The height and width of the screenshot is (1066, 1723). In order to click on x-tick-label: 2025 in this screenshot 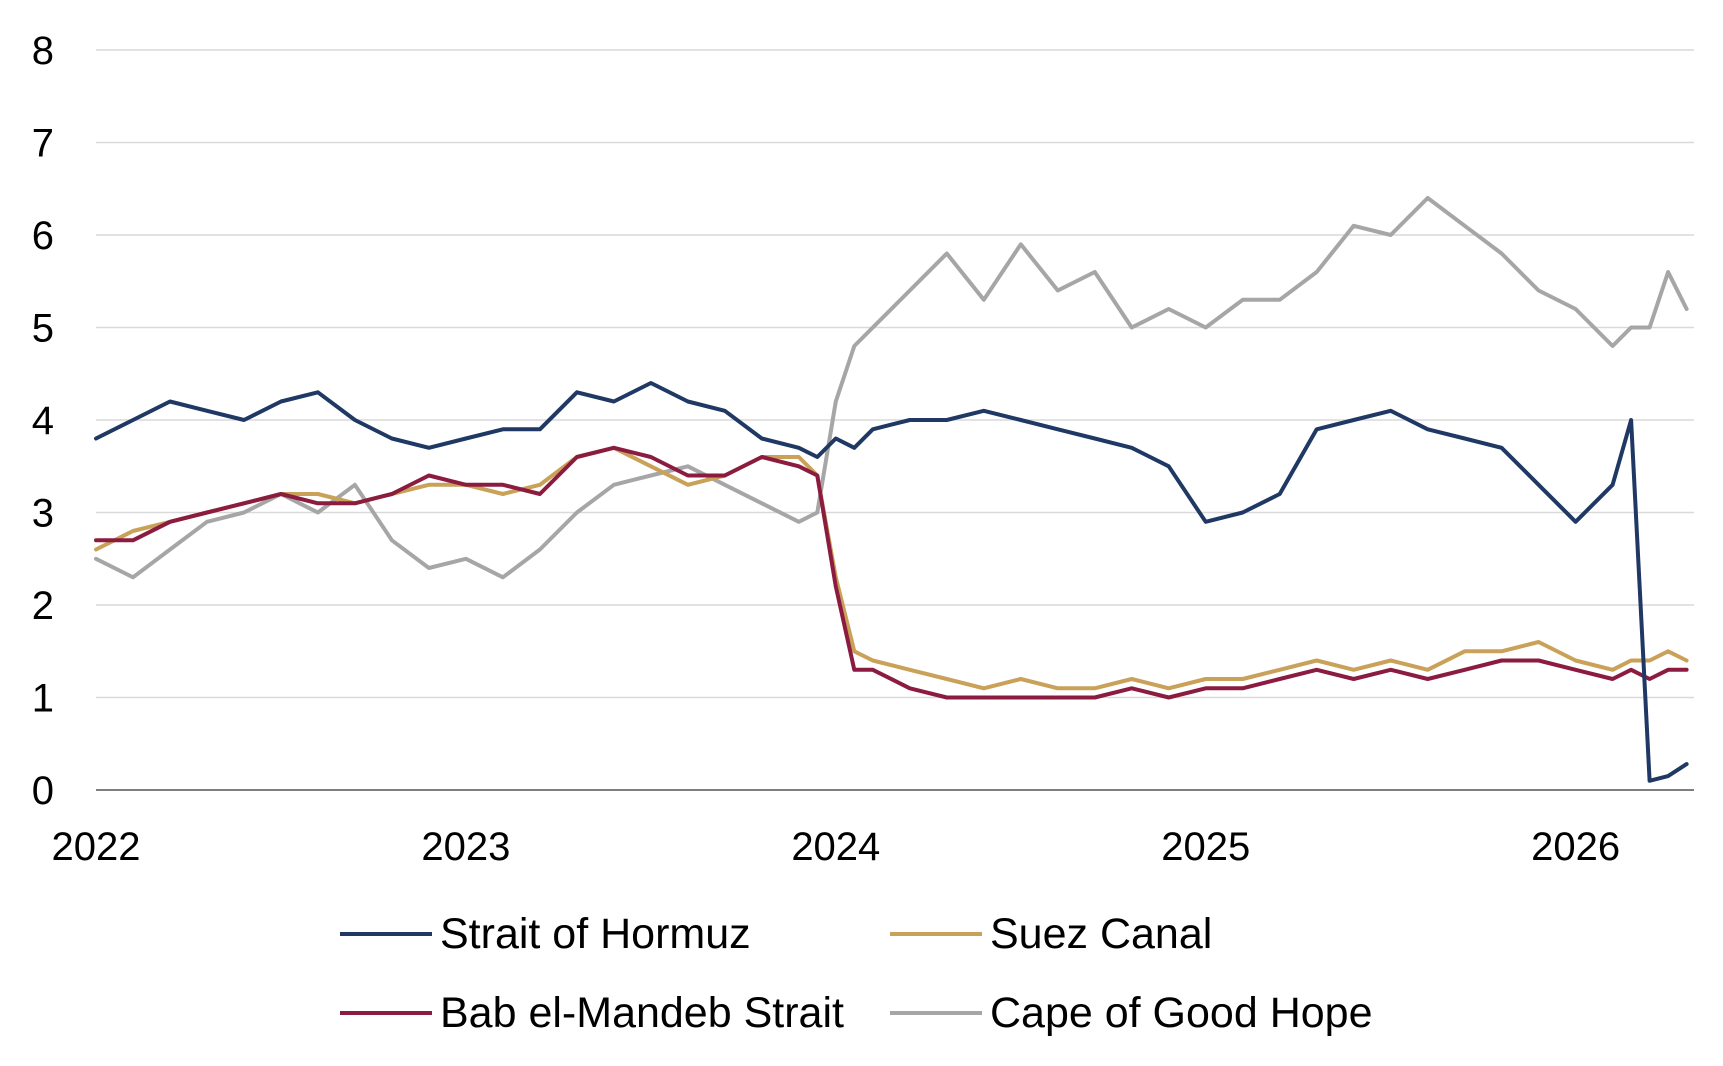, I will do `click(1205, 847)`.